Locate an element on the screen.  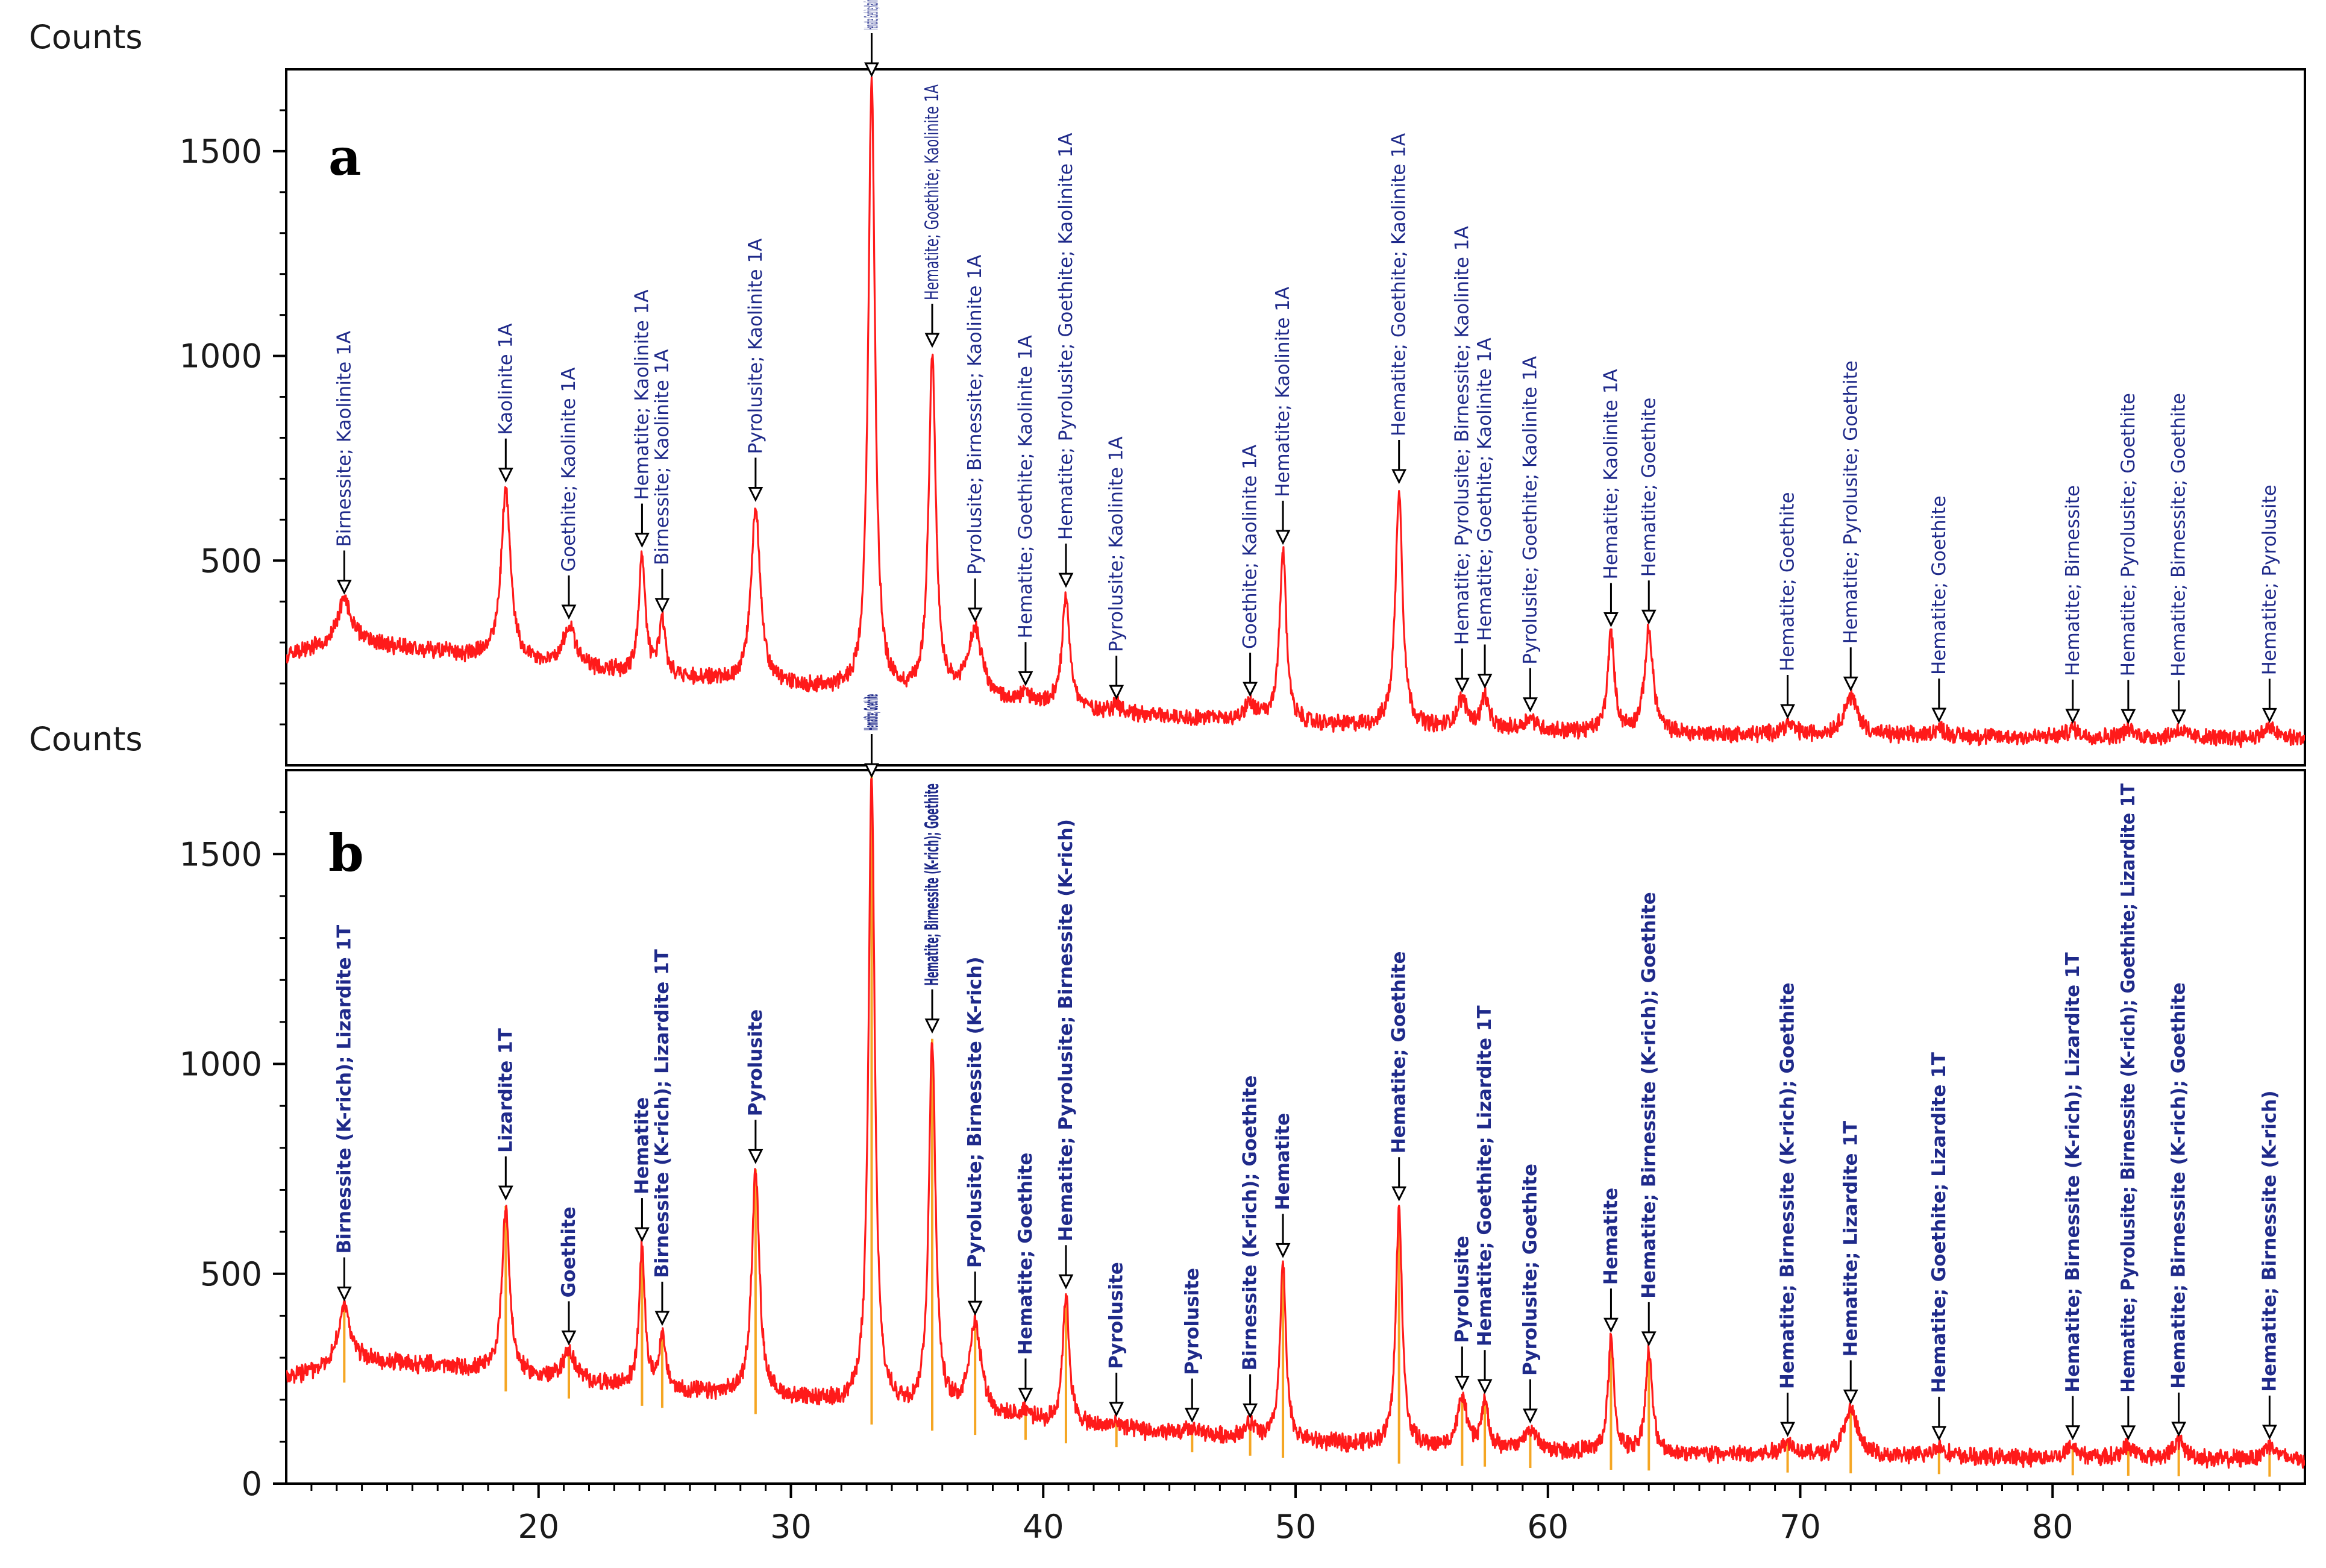
peak-label: Hematite; Pyrolusite is located at coordinates (2269, 580).